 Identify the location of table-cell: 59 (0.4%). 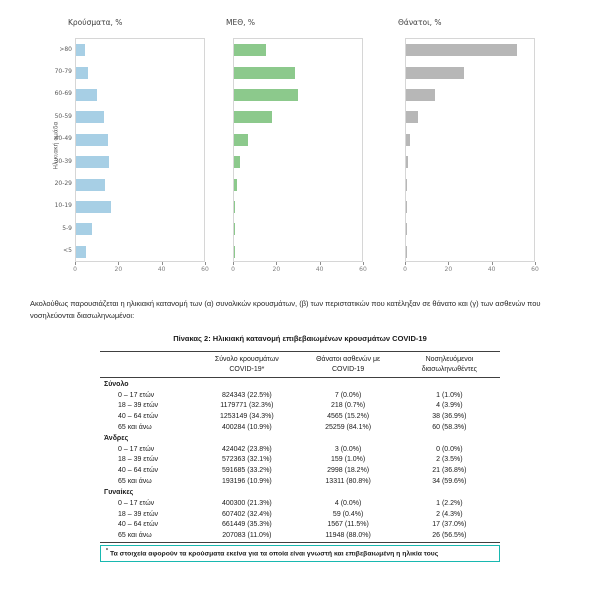
(348, 514).